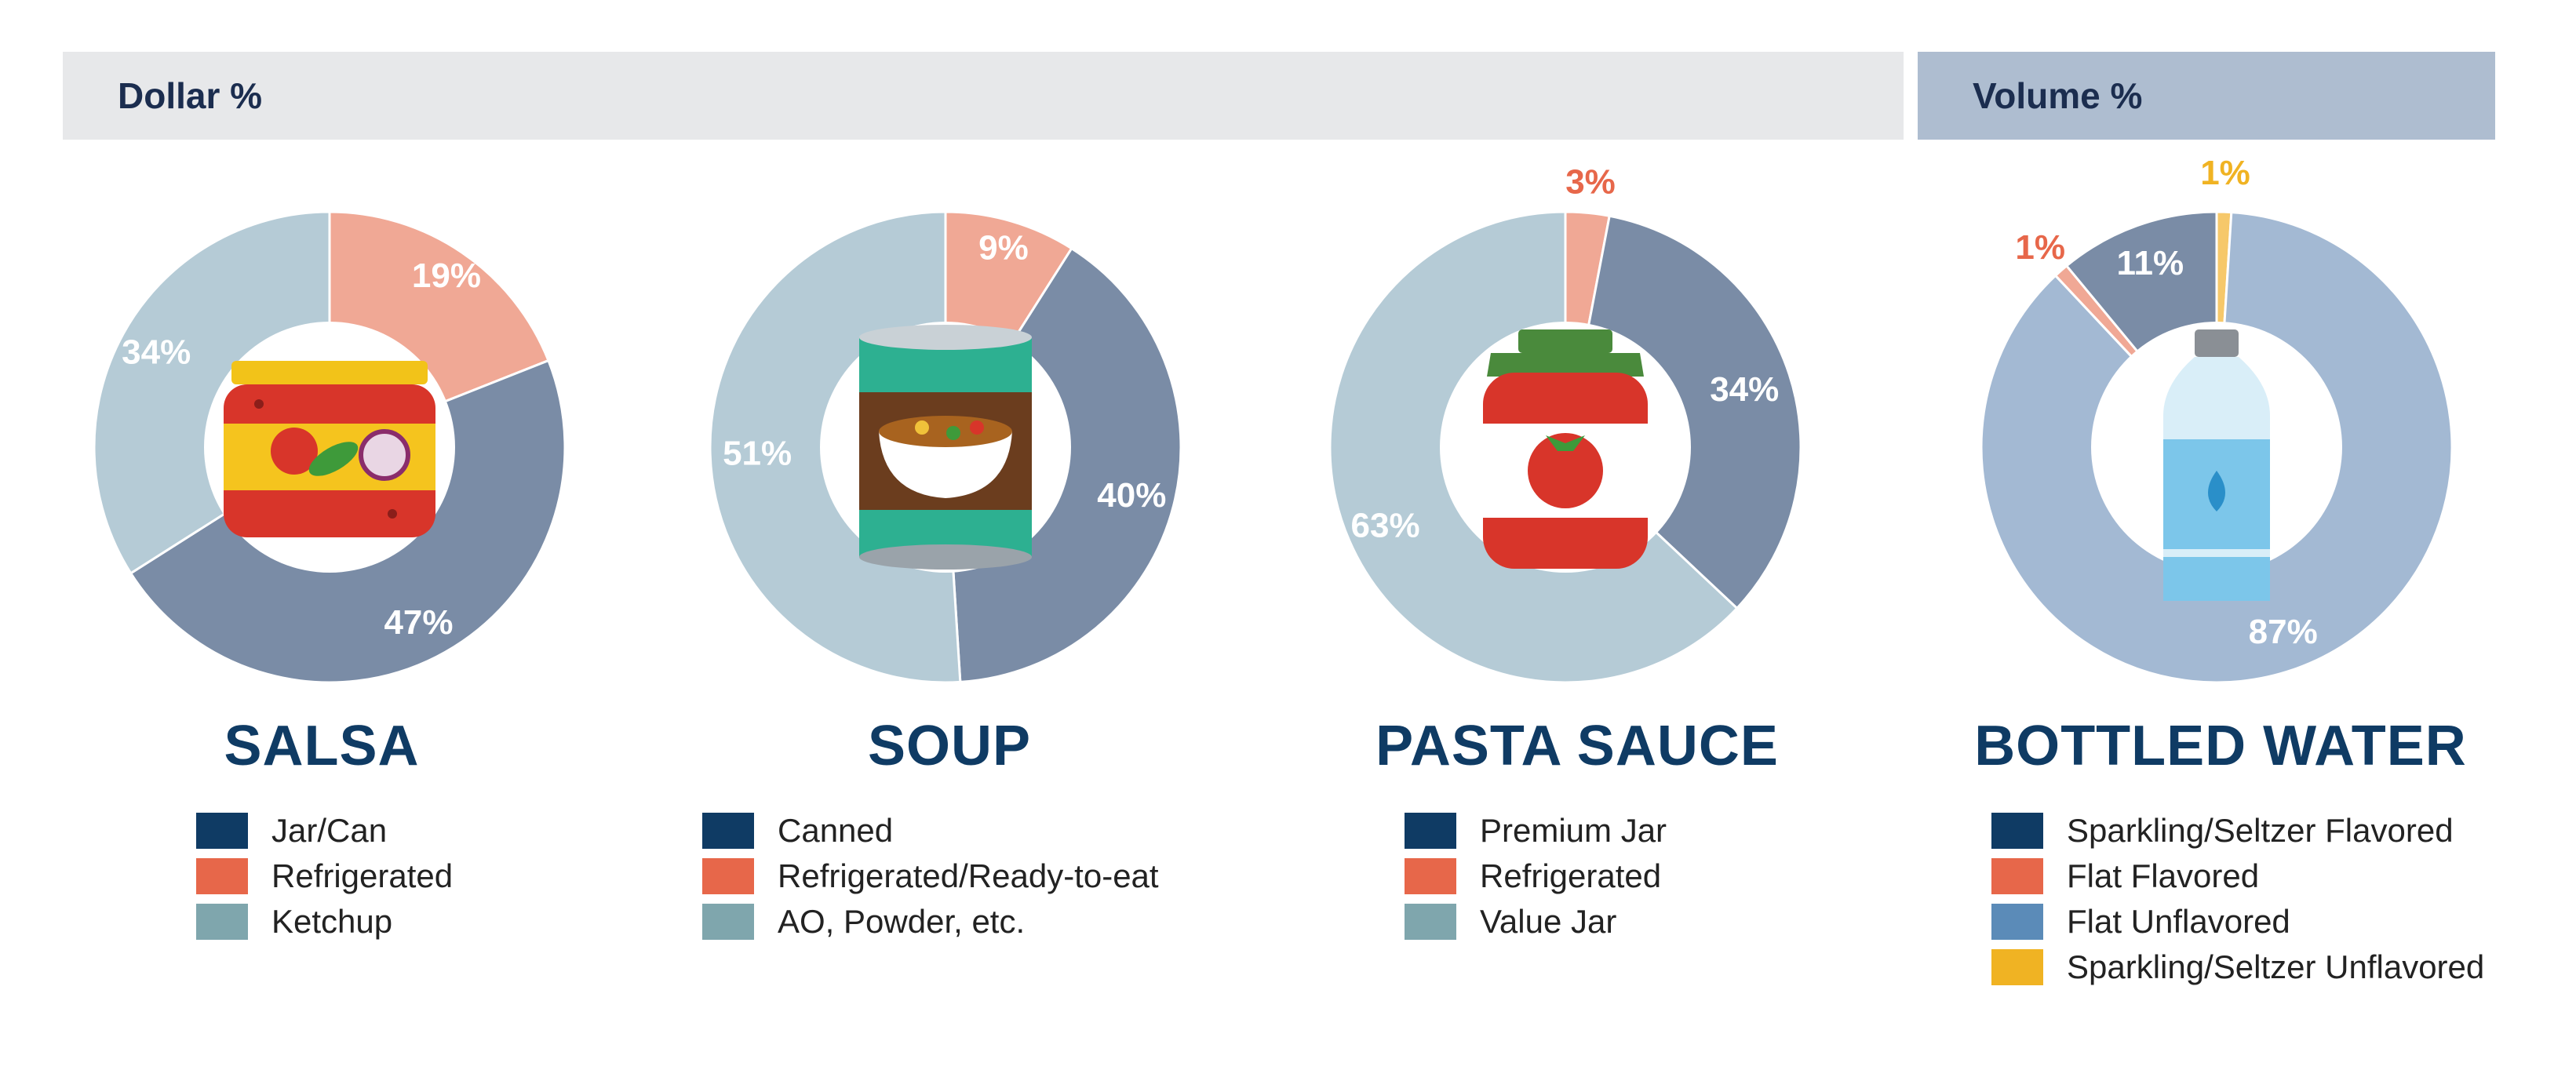  What do you see at coordinates (329, 830) in the screenshot?
I see `legend-label: Jar/Can` at bounding box center [329, 830].